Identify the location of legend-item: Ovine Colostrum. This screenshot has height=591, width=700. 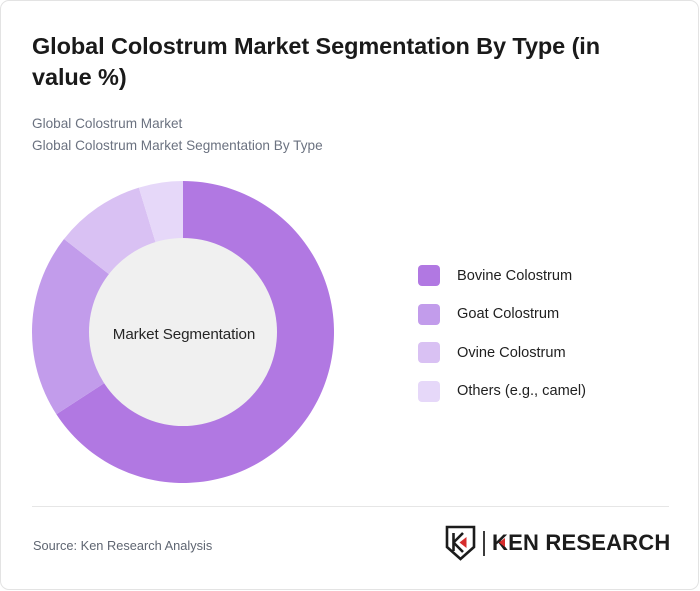
(502, 352).